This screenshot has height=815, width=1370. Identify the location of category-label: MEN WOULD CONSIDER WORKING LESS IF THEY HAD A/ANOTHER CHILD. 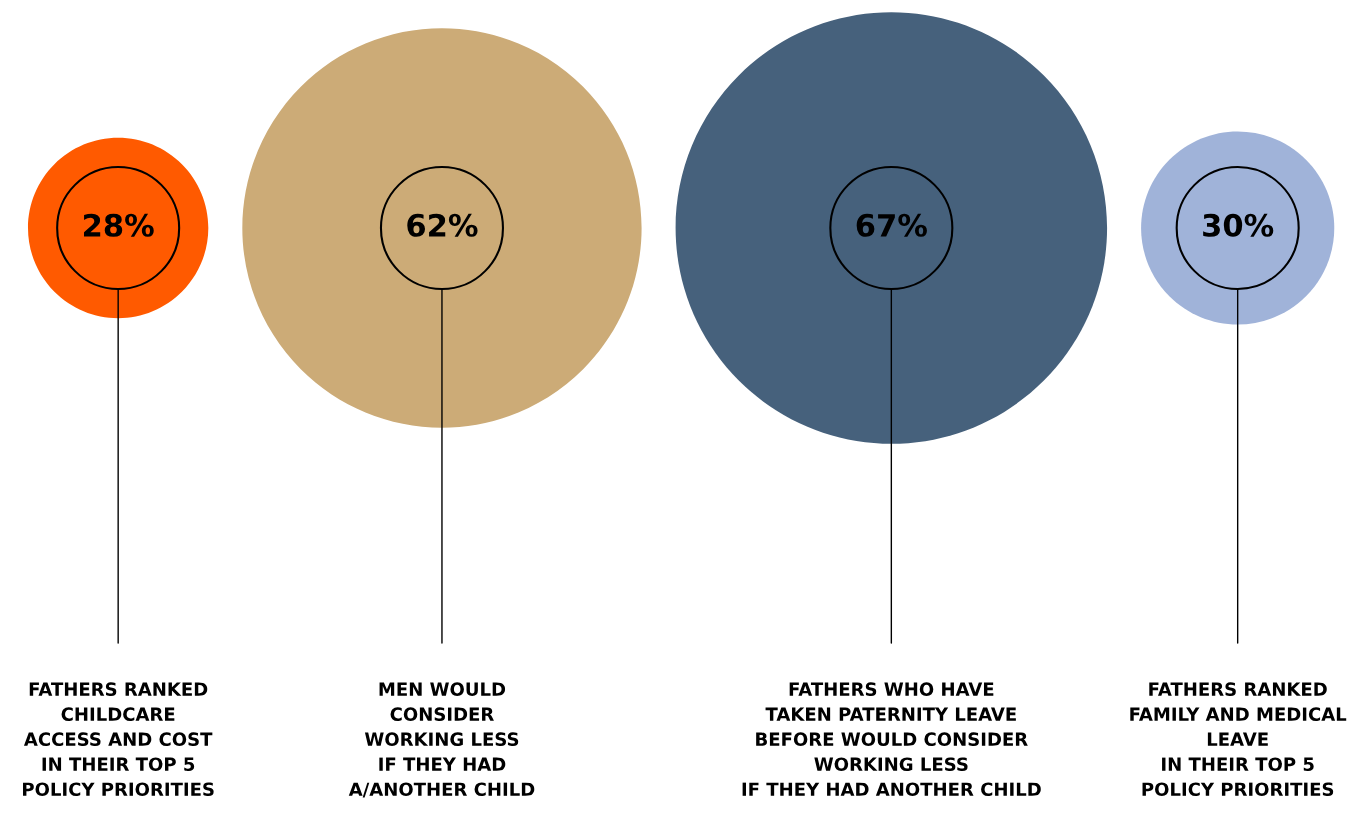
(441, 740).